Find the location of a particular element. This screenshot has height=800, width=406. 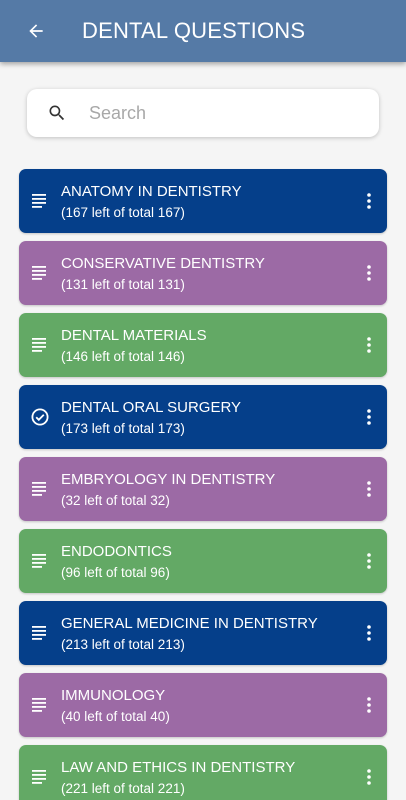

item-count: (96 left of total 96) is located at coordinates (115, 572).